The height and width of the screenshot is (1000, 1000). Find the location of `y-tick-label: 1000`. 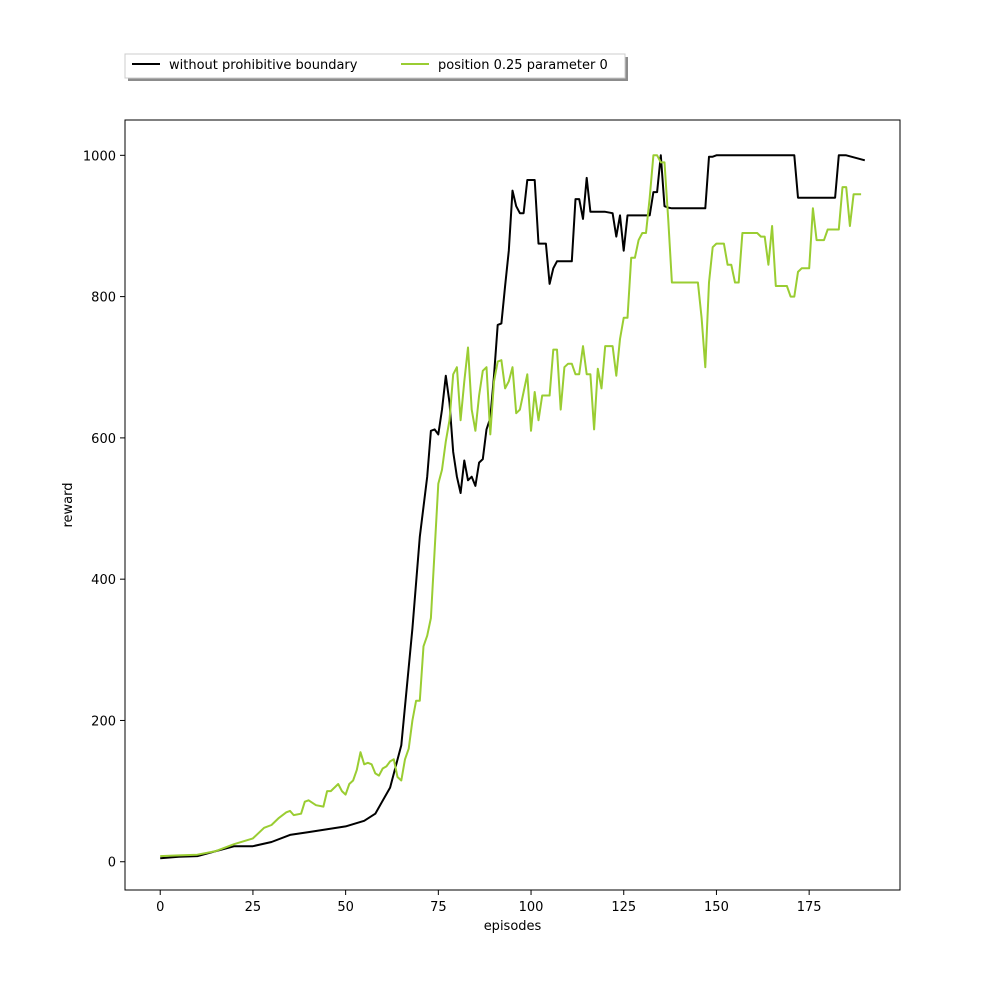

y-tick-label: 1000 is located at coordinates (99, 156).